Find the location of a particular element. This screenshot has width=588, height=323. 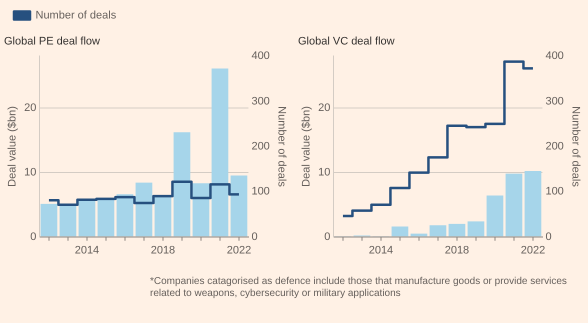

chart-title: Global PE deal flow is located at coordinates (52, 42).